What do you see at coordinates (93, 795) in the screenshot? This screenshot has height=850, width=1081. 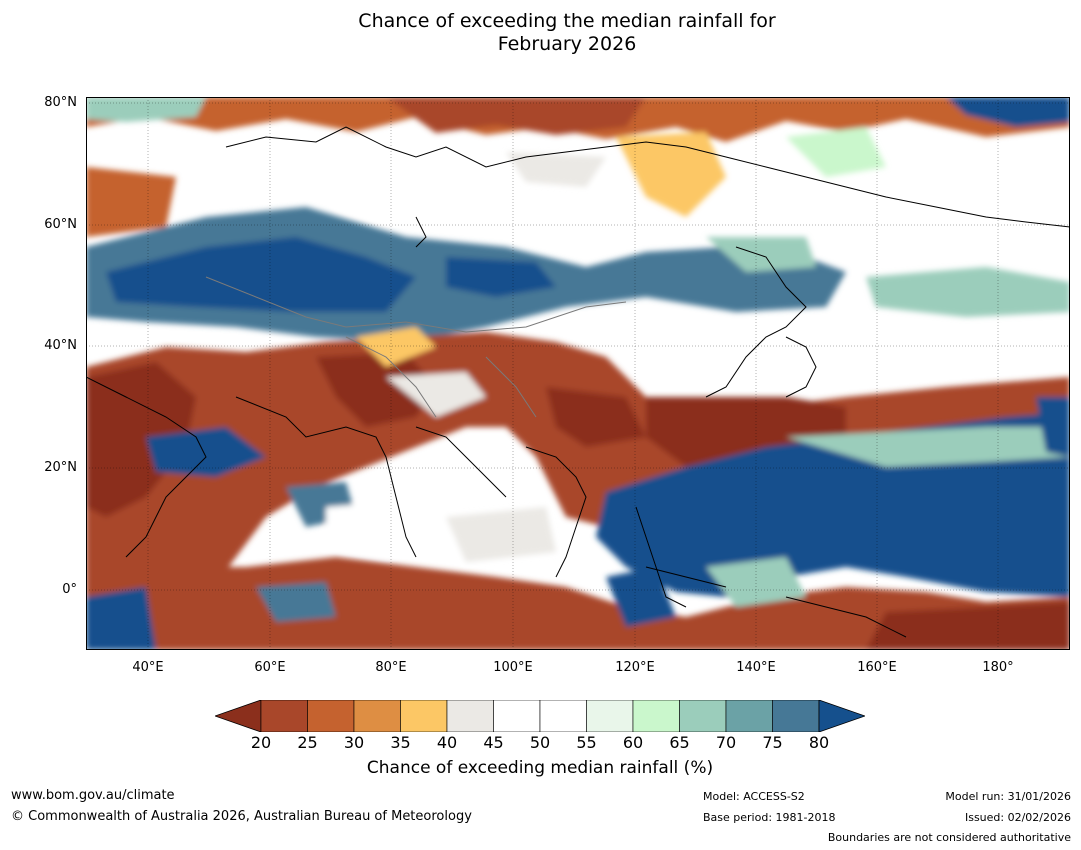 I see `website-link: www.bom.gov.au/climate` at bounding box center [93, 795].